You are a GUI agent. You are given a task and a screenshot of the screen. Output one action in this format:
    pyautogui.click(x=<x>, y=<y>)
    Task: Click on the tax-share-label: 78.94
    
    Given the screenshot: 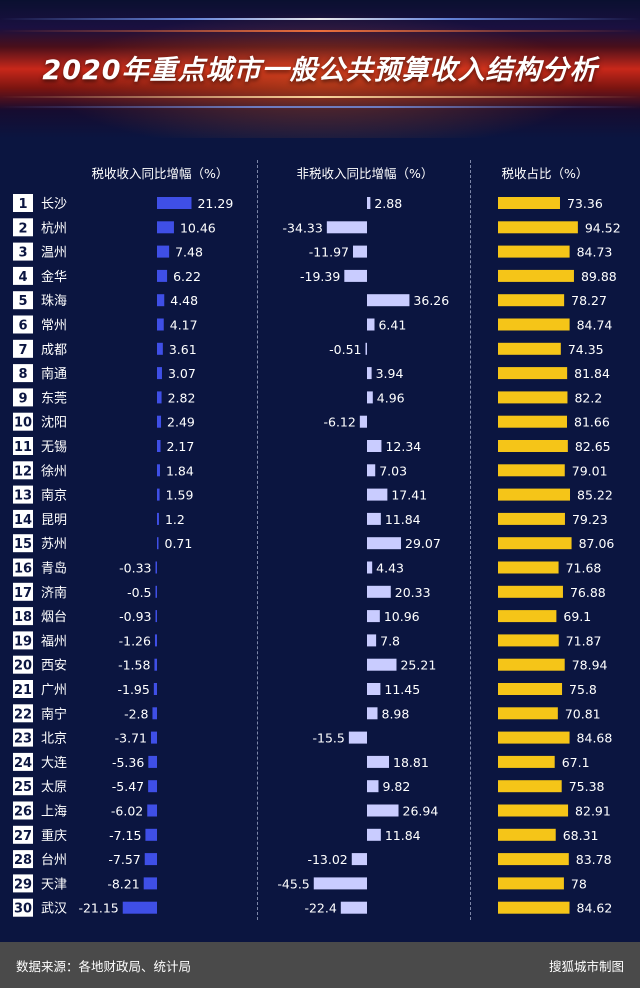 What is the action you would take?
    pyautogui.click(x=590, y=665)
    